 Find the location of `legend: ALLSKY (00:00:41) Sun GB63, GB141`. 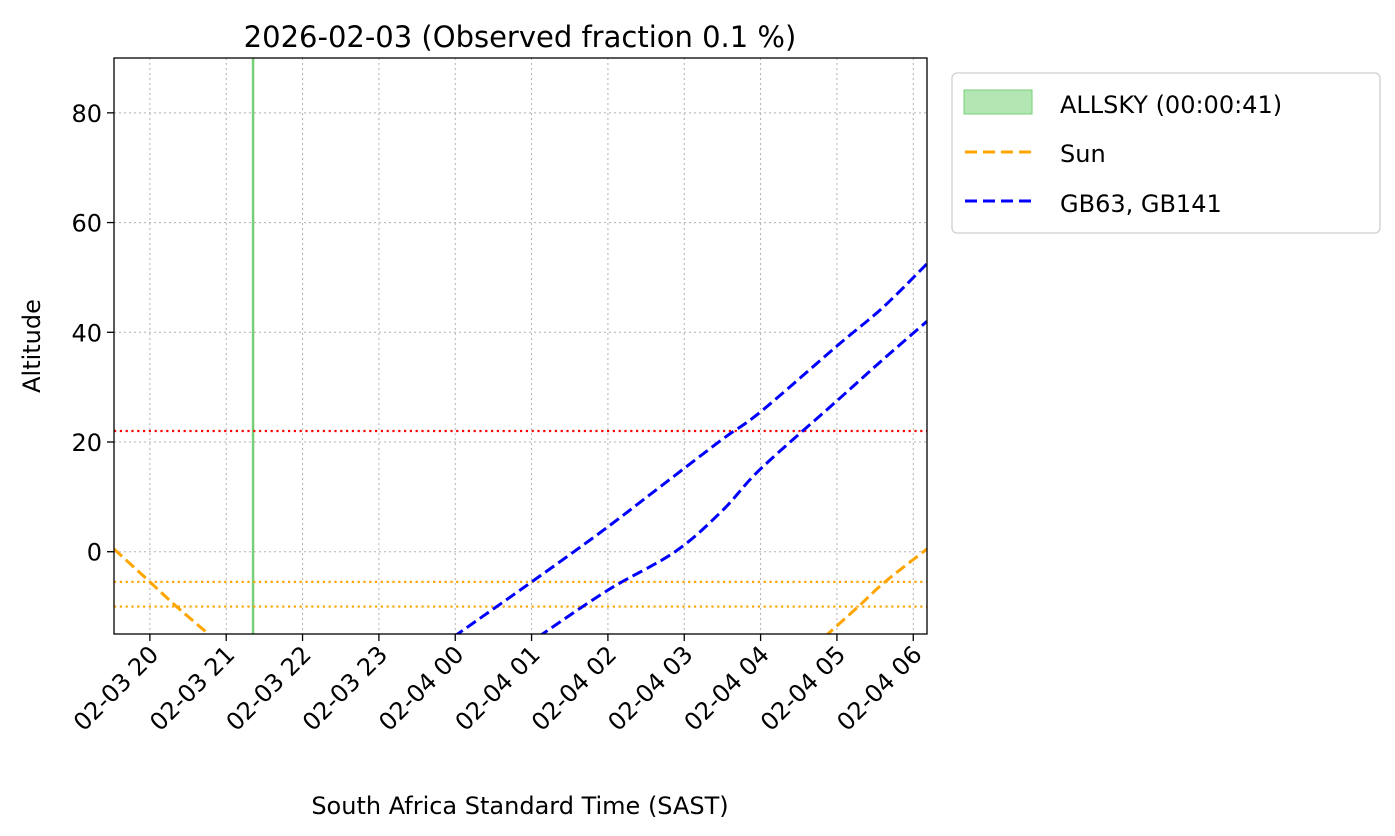

legend: ALLSKY (00:00:41) Sun GB63, GB141 is located at coordinates (1166, 153).